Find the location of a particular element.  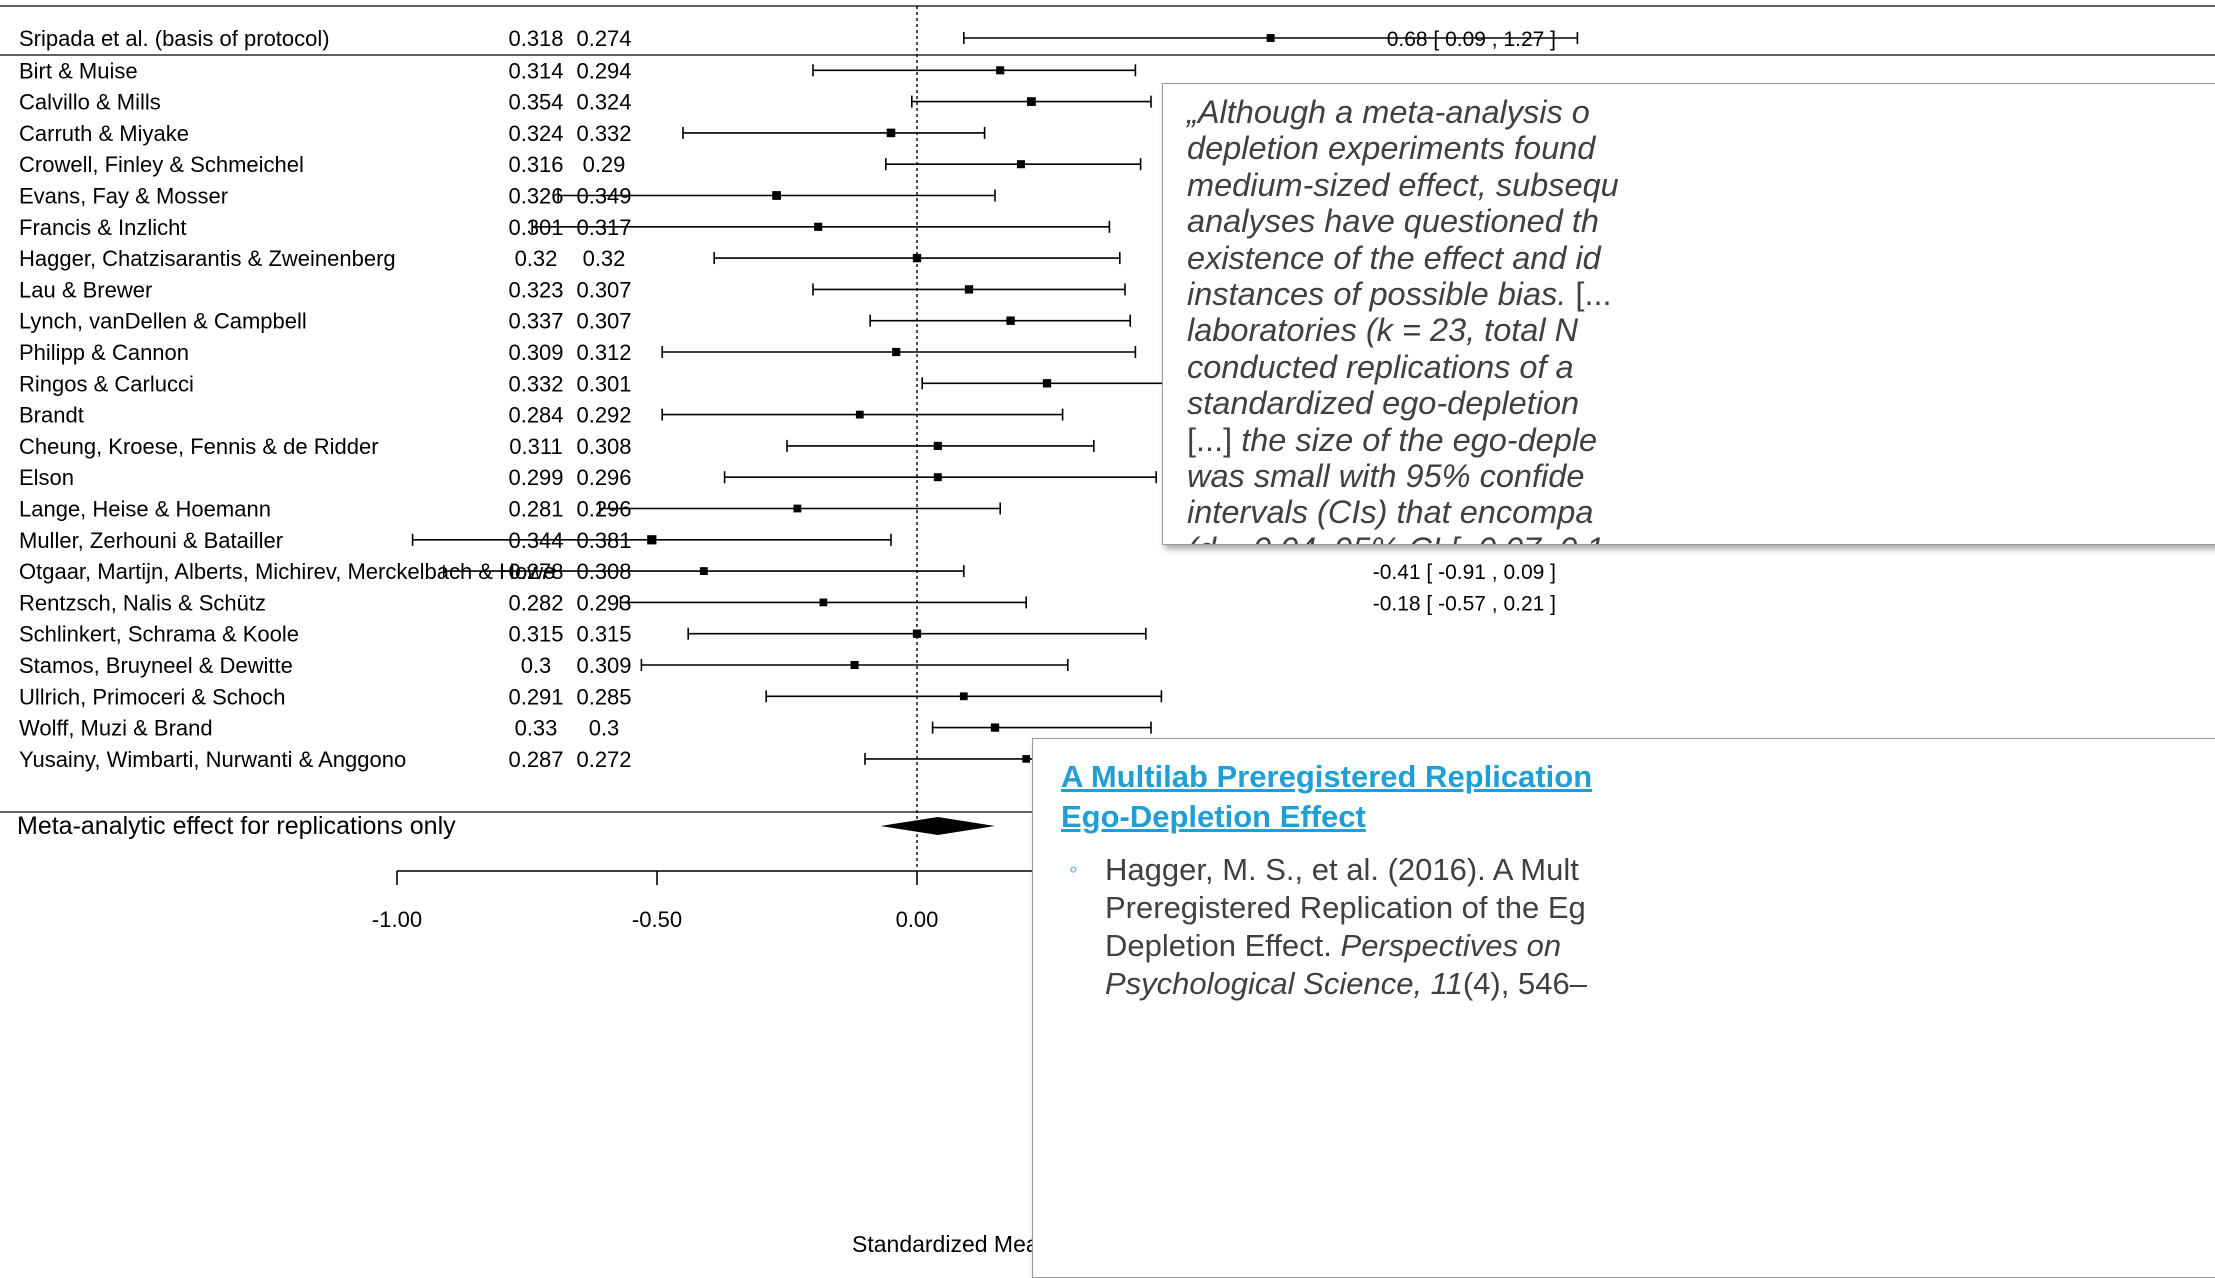

weight-col-2: 0.3 is located at coordinates (604, 728).